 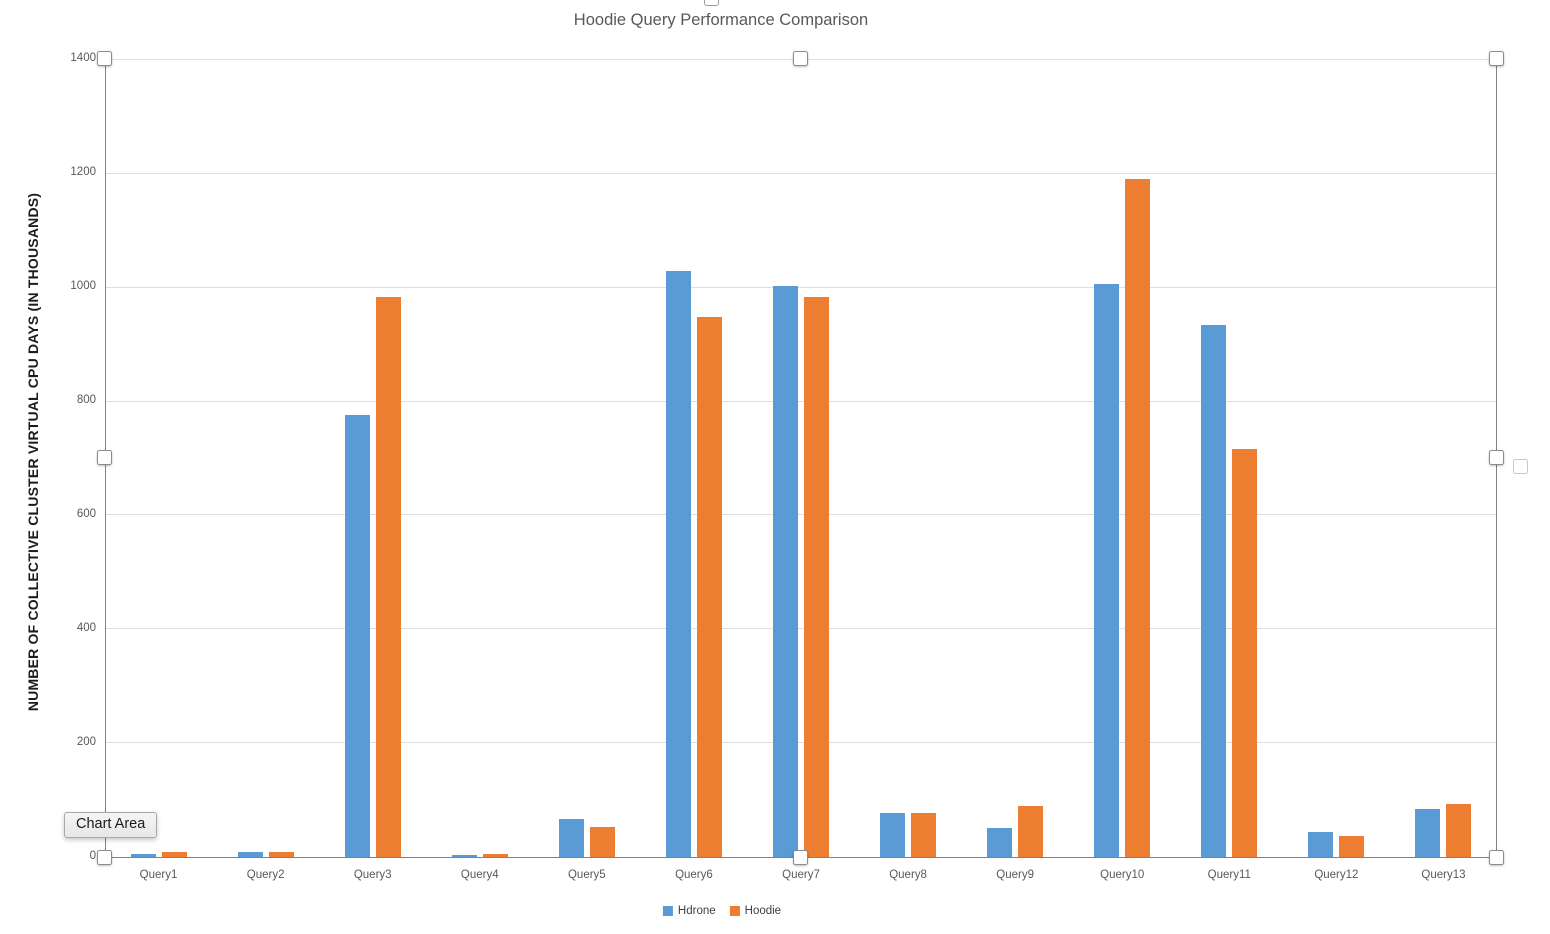 What do you see at coordinates (1427, 833) in the screenshot?
I see `bar-hdrone-query13` at bounding box center [1427, 833].